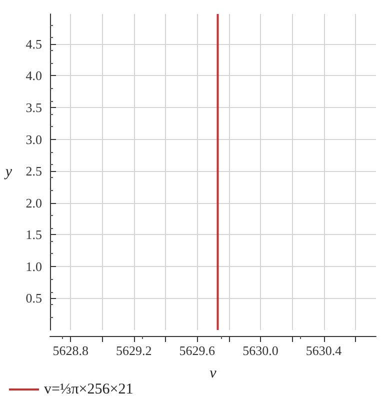 The height and width of the screenshot is (414, 384). Describe the element at coordinates (213, 374) in the screenshot. I see `x-axis-title: v` at that location.